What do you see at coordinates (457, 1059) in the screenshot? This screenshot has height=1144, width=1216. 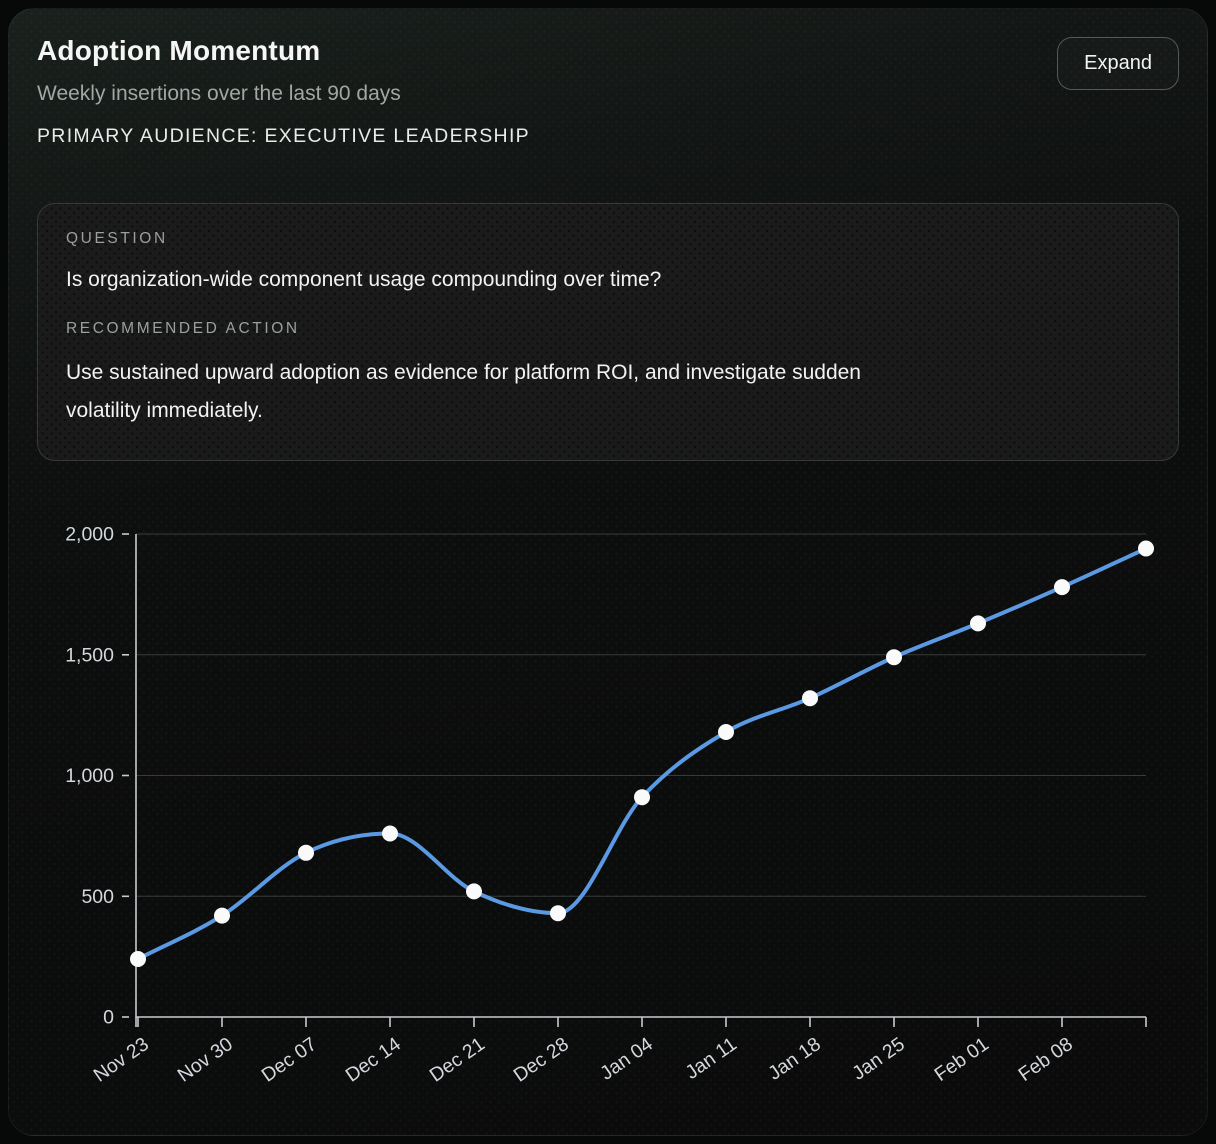 I see `x-tick-label: Dec 21` at bounding box center [457, 1059].